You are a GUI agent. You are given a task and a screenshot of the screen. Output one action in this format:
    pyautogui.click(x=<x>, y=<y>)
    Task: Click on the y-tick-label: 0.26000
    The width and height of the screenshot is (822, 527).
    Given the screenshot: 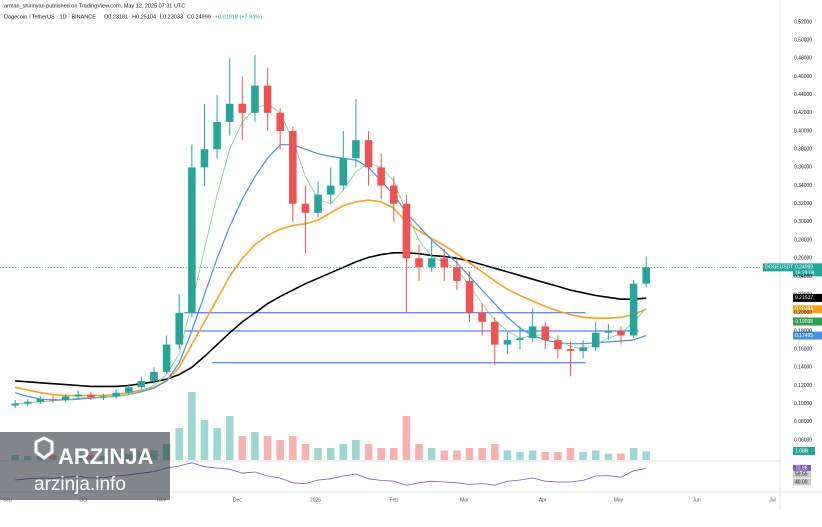 What is the action you would take?
    pyautogui.click(x=803, y=259)
    